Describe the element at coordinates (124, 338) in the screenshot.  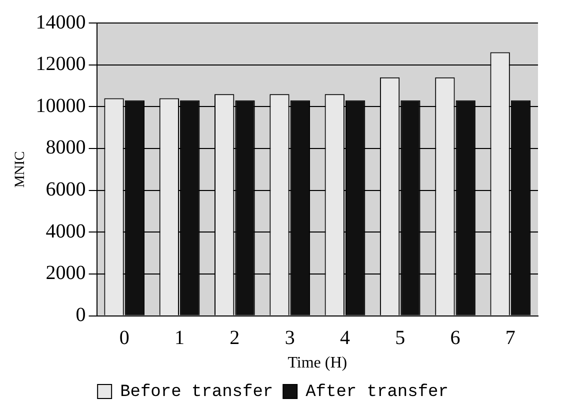
I see `x-tick-label: 0` at that location.